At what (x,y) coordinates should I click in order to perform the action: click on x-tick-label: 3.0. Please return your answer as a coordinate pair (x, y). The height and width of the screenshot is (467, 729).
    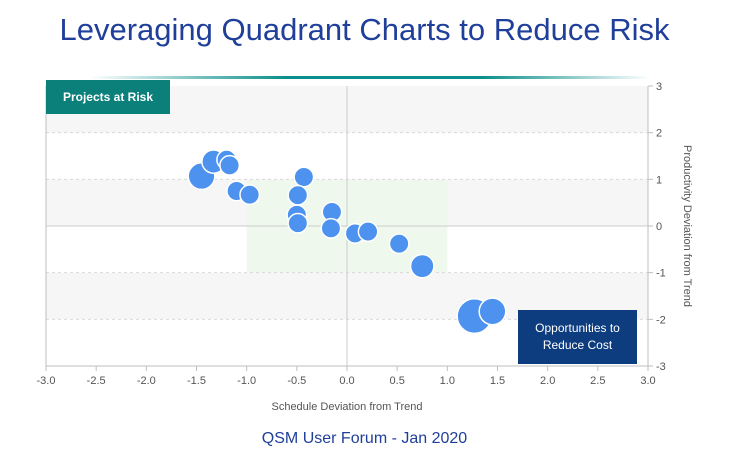
    Looking at the image, I should click on (647, 381).